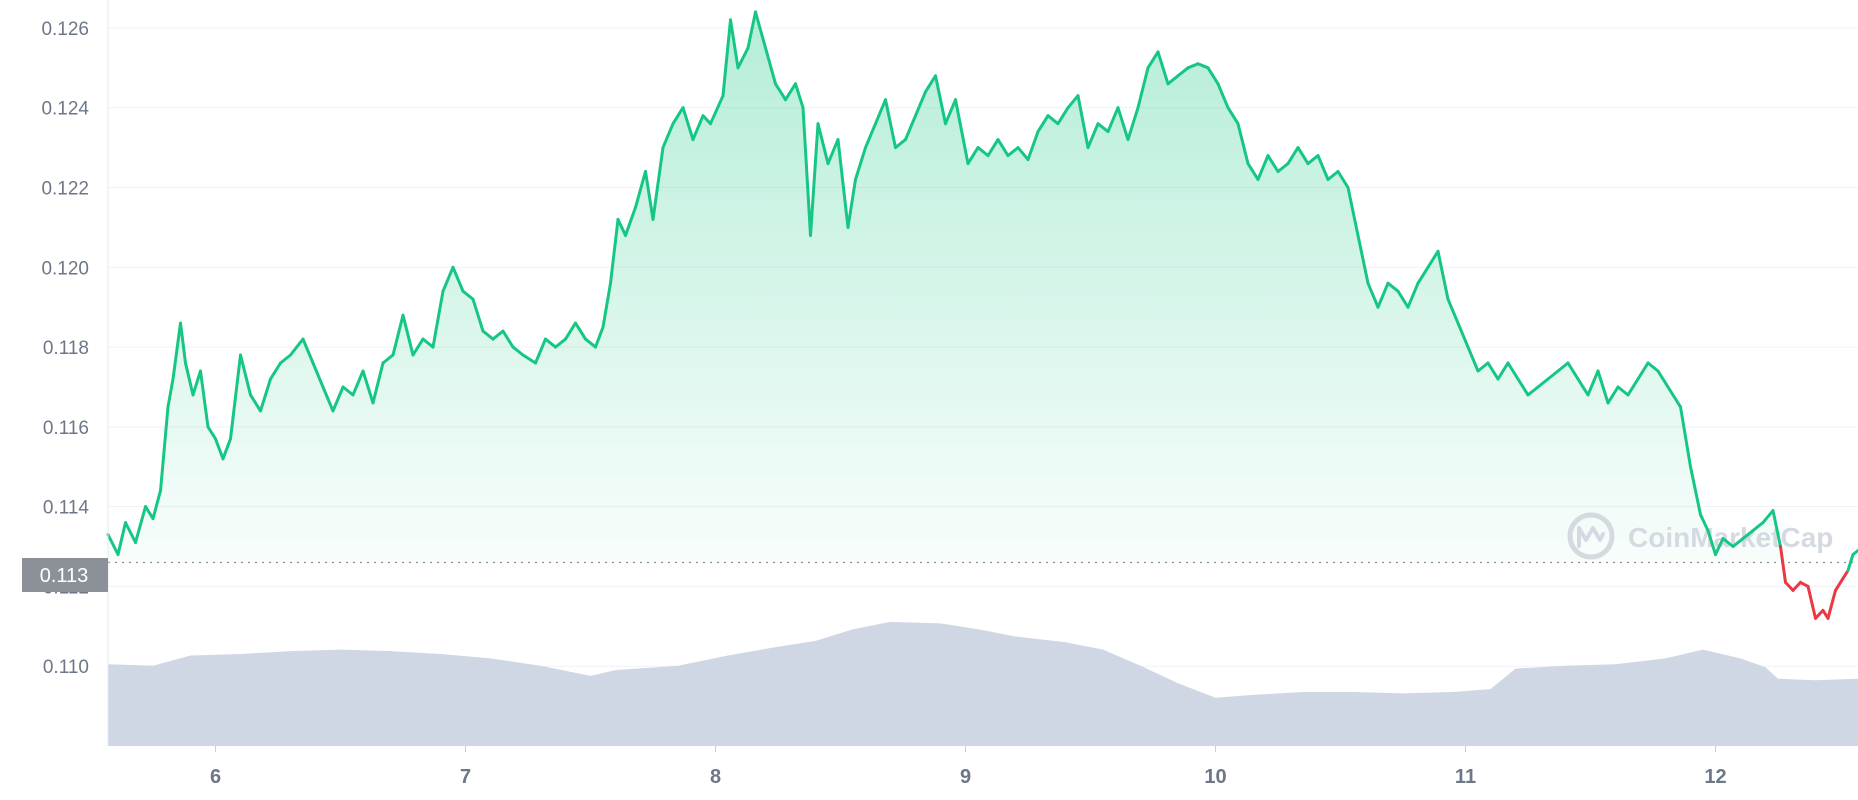 The image size is (1858, 800). Describe the element at coordinates (965, 777) in the screenshot. I see `x-tick-label: 9` at that location.